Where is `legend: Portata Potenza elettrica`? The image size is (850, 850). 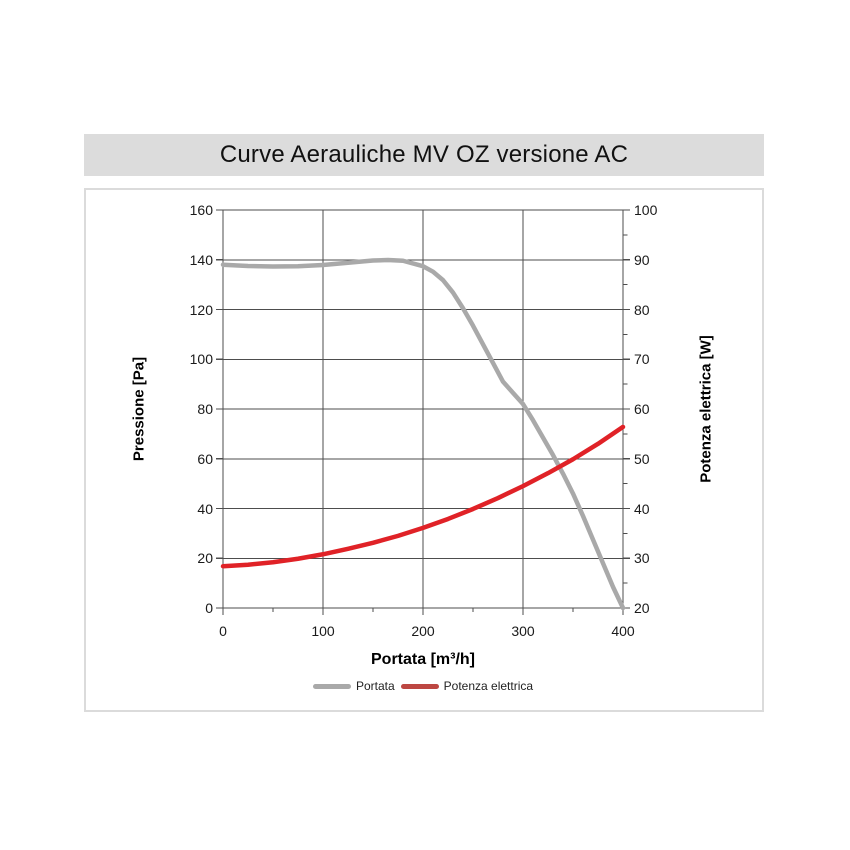
legend: Portata Potenza elettrica is located at coordinates (423, 686).